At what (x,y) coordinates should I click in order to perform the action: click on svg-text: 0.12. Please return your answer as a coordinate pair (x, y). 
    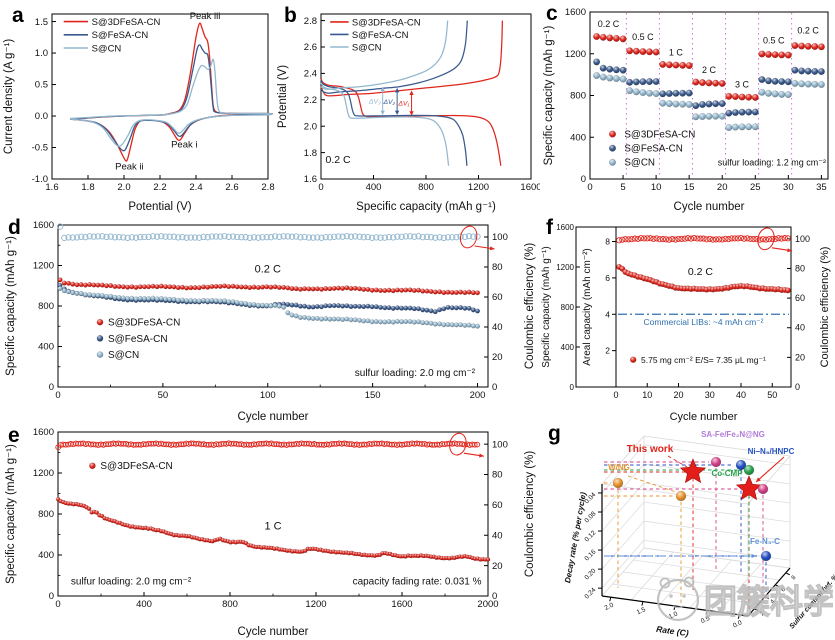
    Looking at the image, I should click on (591, 536).